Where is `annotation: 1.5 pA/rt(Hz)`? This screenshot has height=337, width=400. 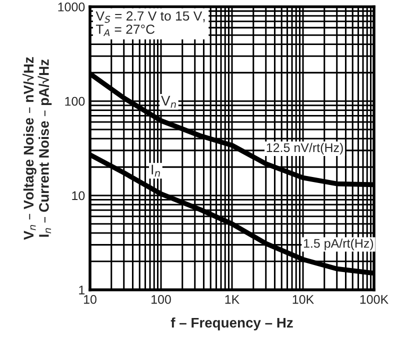
annotation: 1.5 pA/rt(Hz) is located at coordinates (339, 244).